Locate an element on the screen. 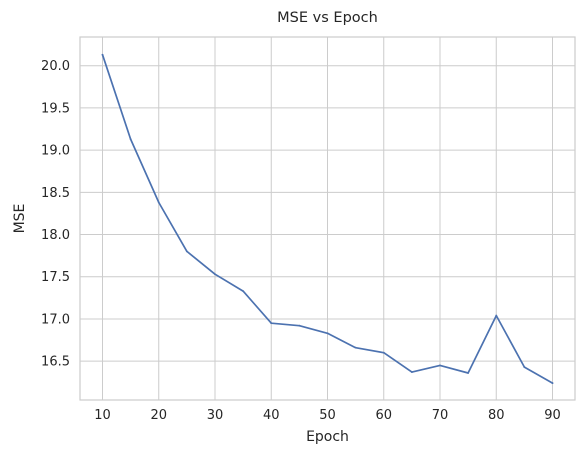 This screenshot has height=463, width=586. x-tick-label: 40 is located at coordinates (271, 415).